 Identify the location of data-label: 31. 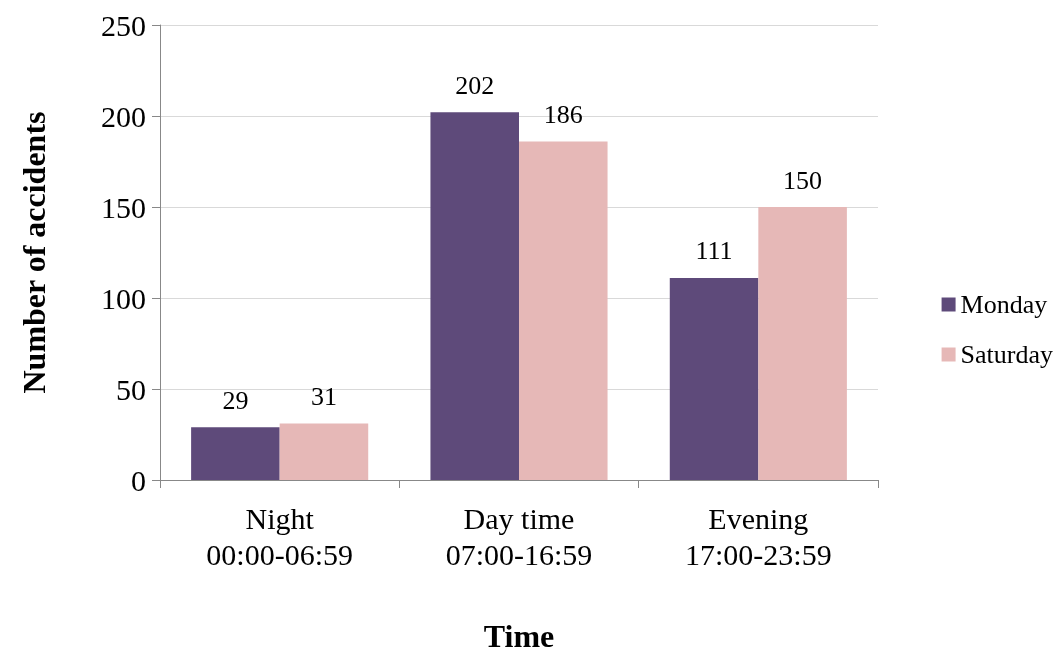
(323, 397).